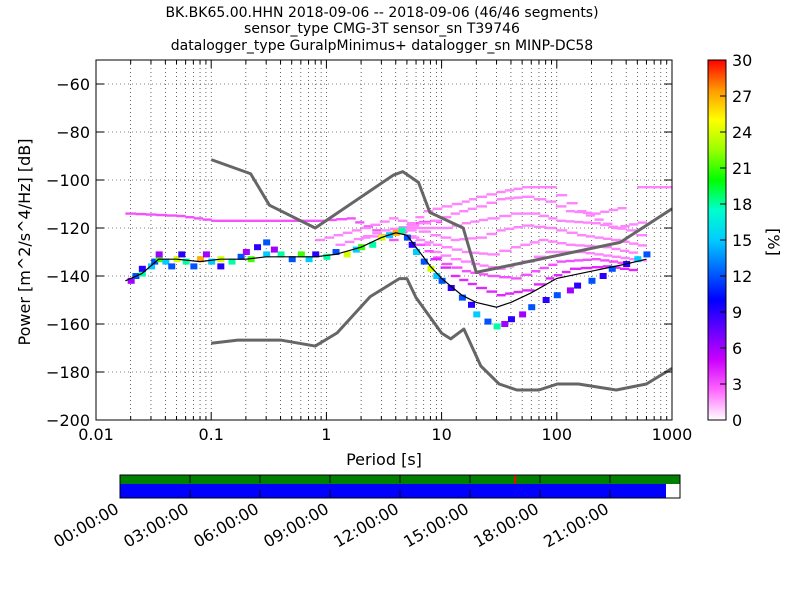 Image resolution: width=800 pixels, height=600 pixels. Describe the element at coordinates (68, 420) in the screenshot. I see `y-tick-label: −200` at that location.